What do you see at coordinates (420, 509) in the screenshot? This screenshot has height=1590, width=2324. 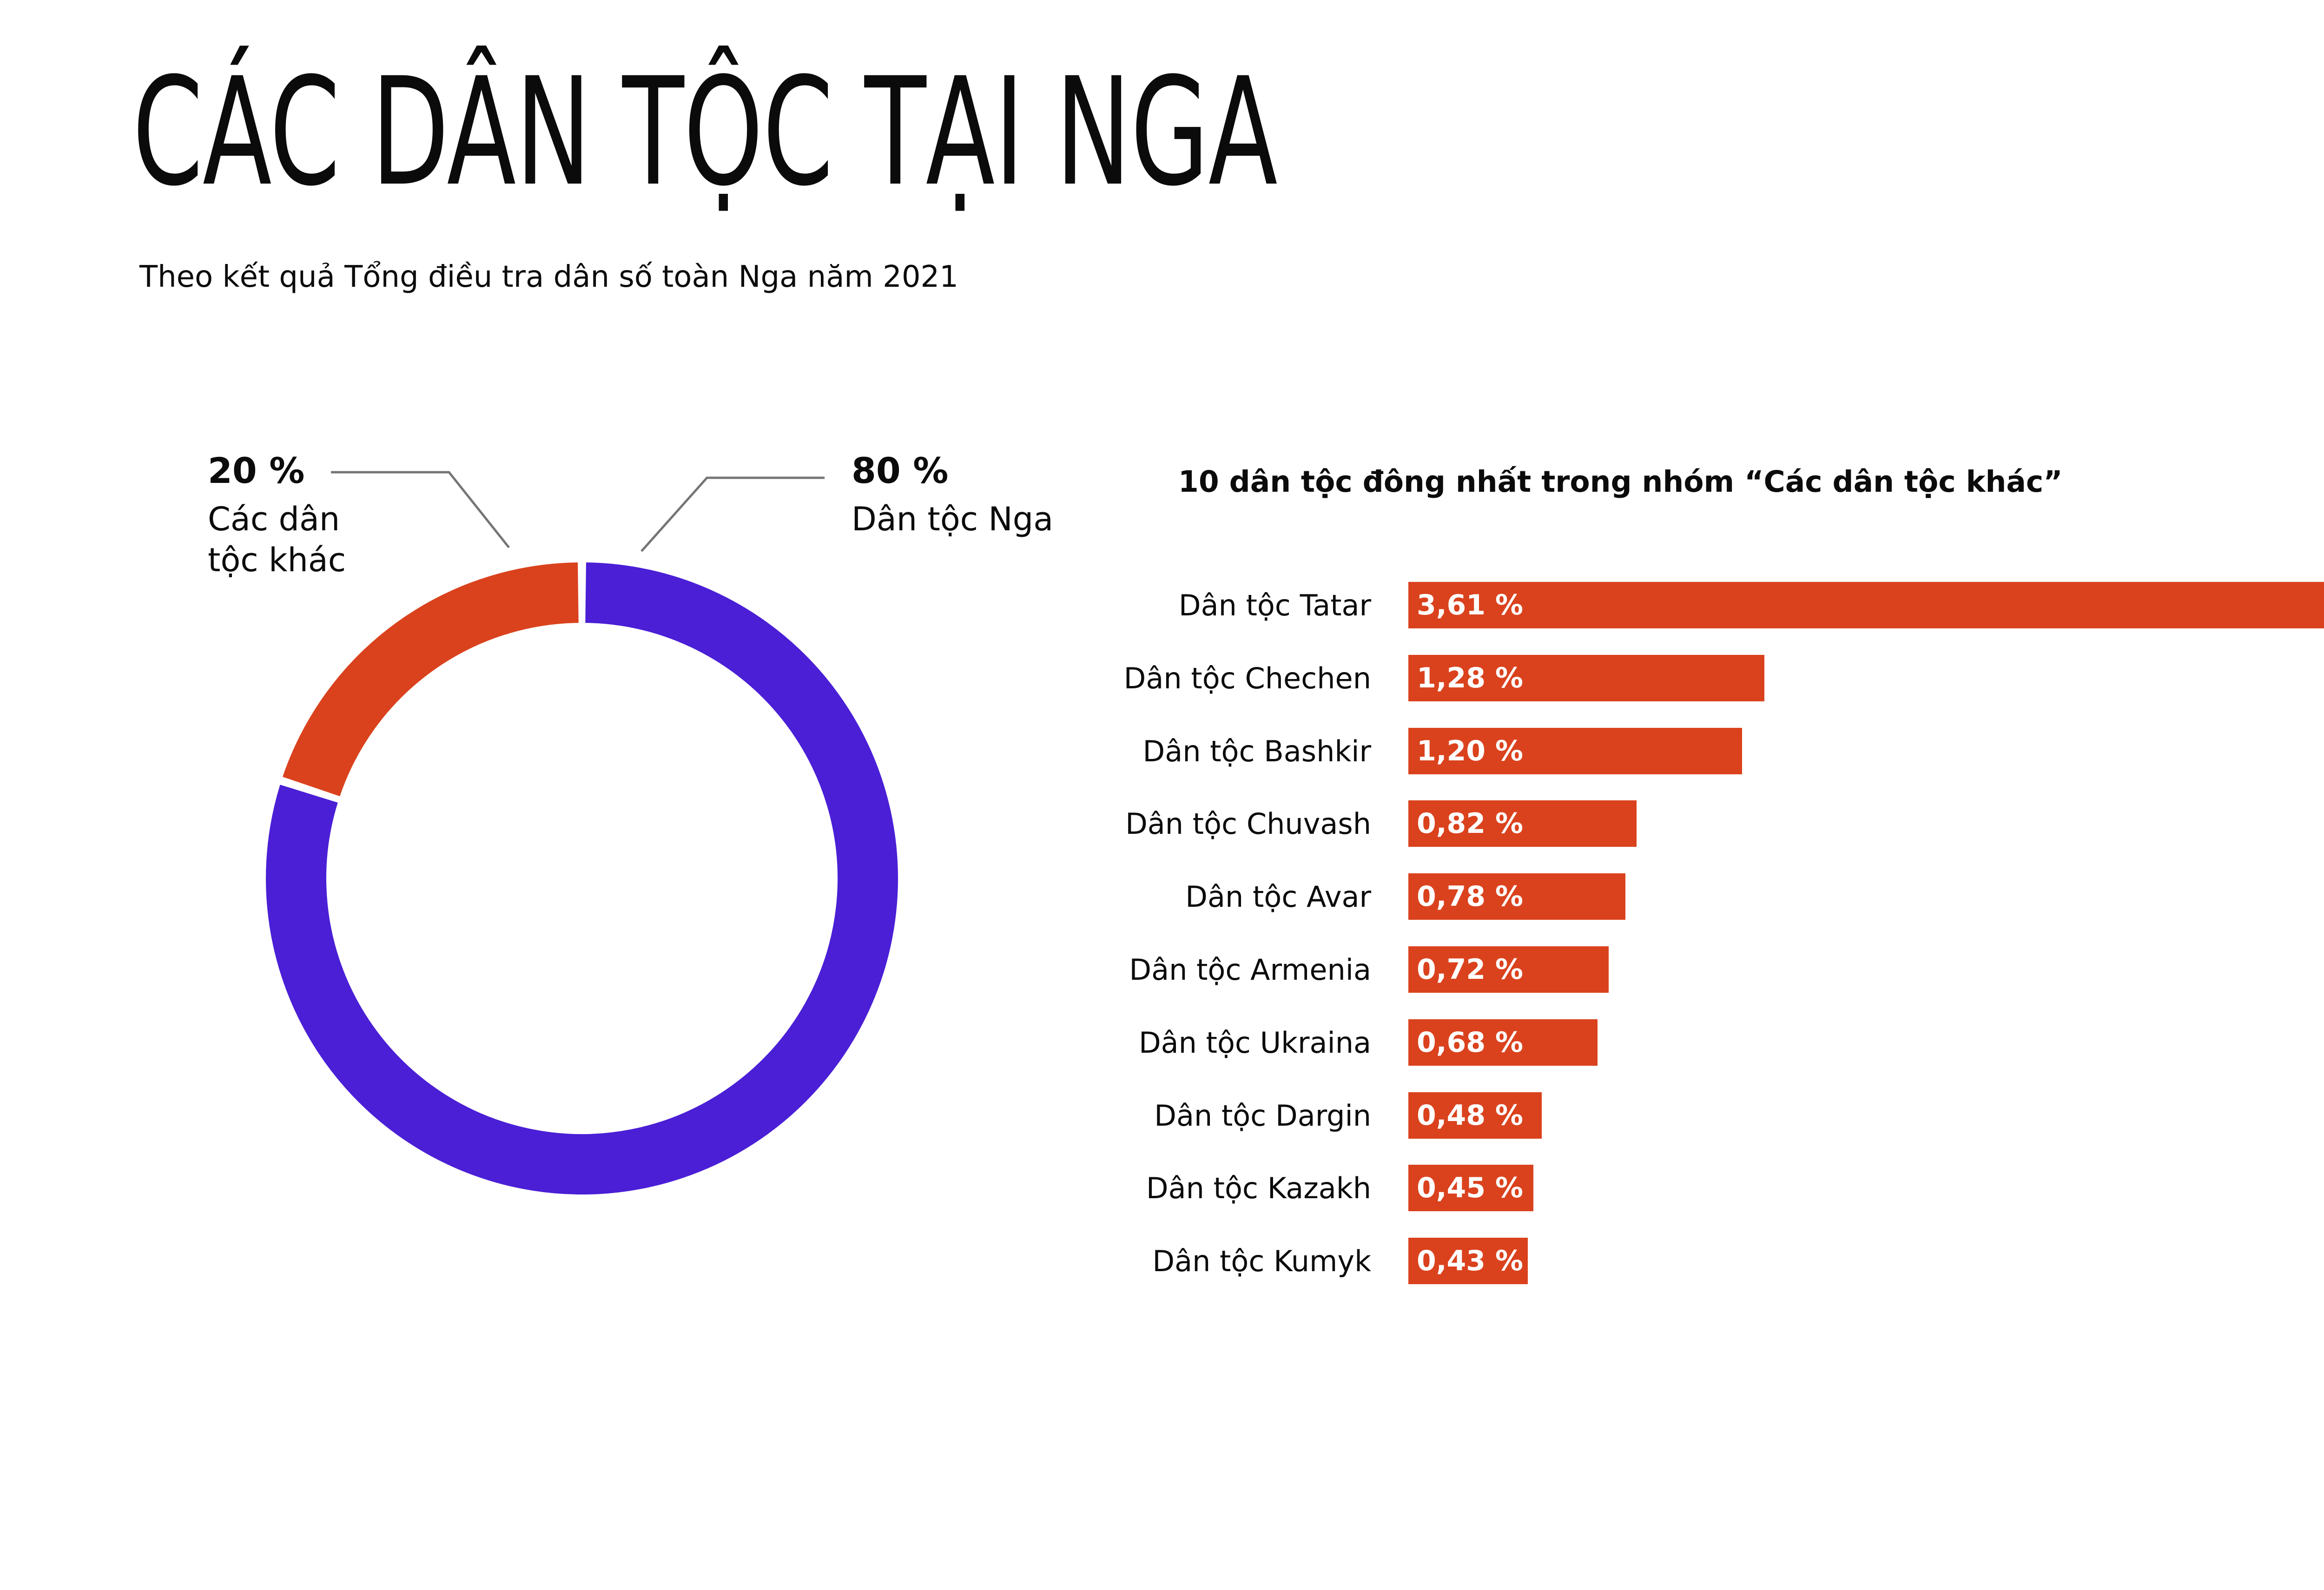 I see `leader-line-other` at bounding box center [420, 509].